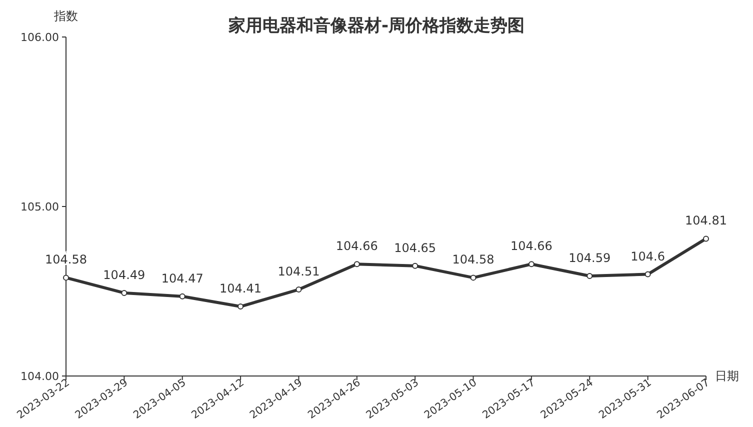 Image resolution: width=753 pixels, height=427 pixels. Describe the element at coordinates (415, 247) in the screenshot. I see `data-label: 104.65` at that location.